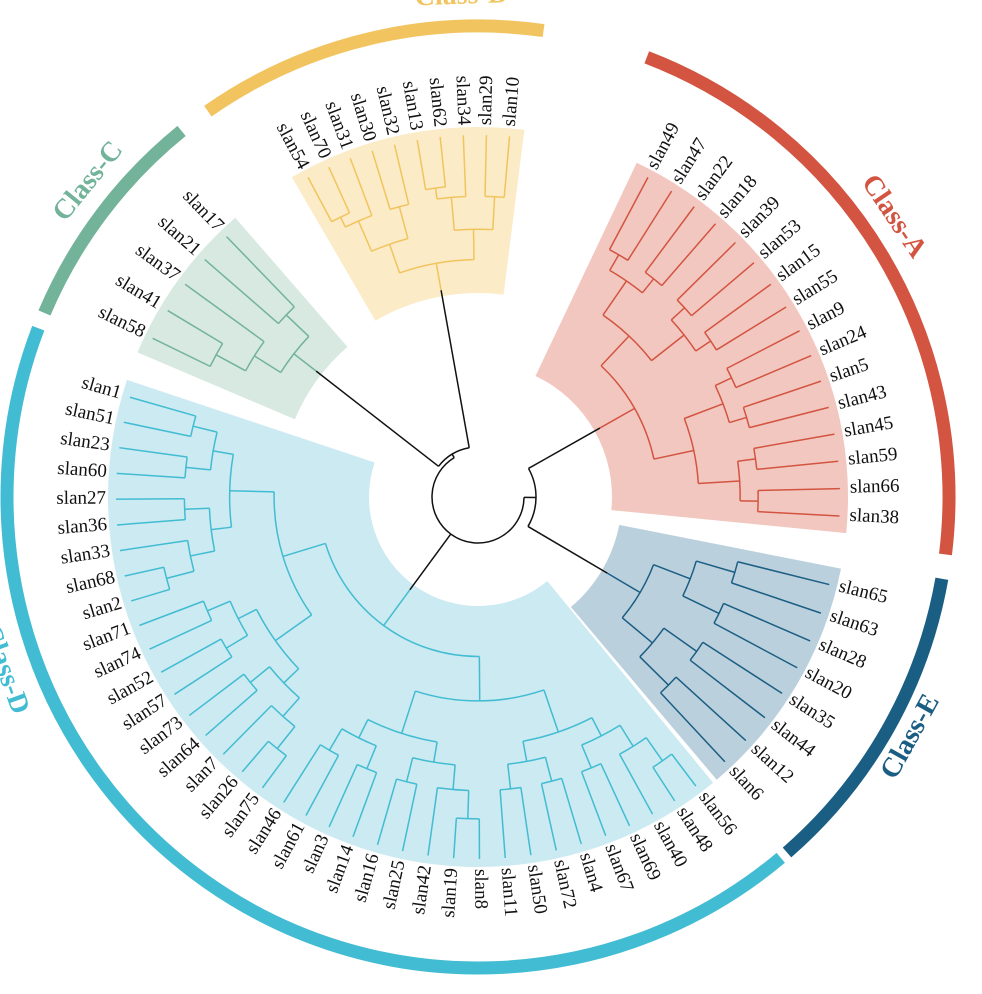 The image size is (982, 994). What do you see at coordinates (462, 100) in the screenshot?
I see `leaf-label: slan34` at bounding box center [462, 100].